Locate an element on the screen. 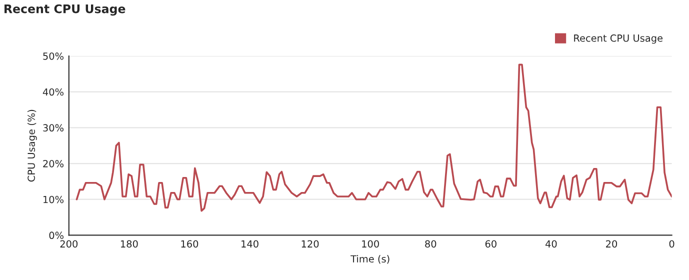 This screenshot has width=689, height=280. x-tick-label: 80 is located at coordinates (430, 244).